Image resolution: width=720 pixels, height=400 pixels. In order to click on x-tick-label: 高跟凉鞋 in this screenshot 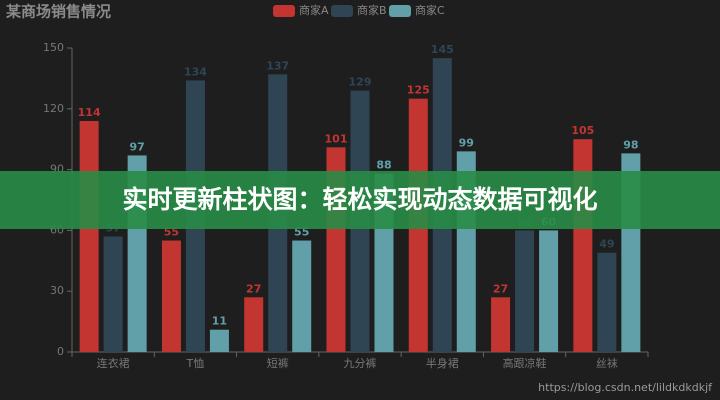, I will do `click(525, 363)`.